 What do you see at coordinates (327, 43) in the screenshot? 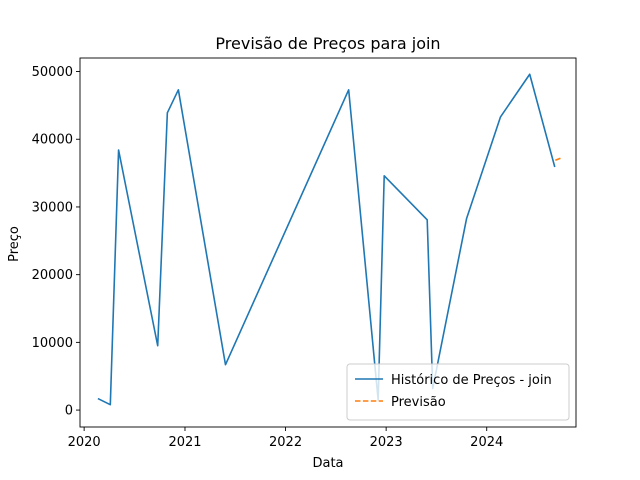
I see `chart-title: Previsão de Preços para join` at bounding box center [327, 43].